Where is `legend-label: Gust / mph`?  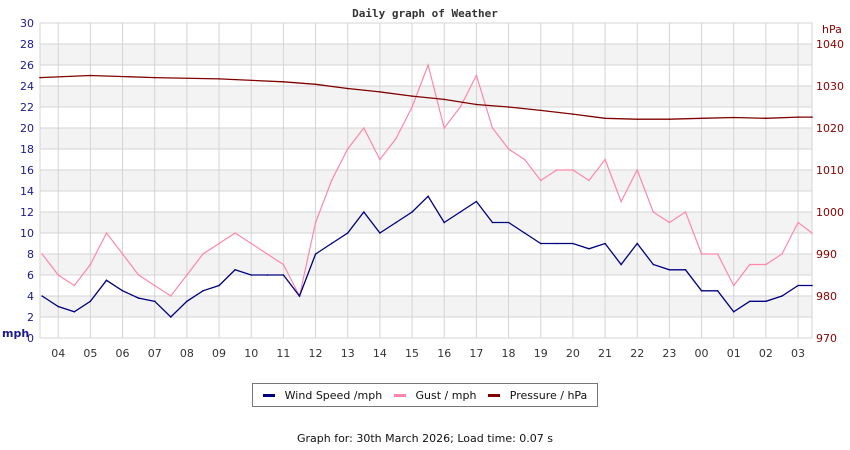 legend-label: Gust / mph is located at coordinates (446, 395).